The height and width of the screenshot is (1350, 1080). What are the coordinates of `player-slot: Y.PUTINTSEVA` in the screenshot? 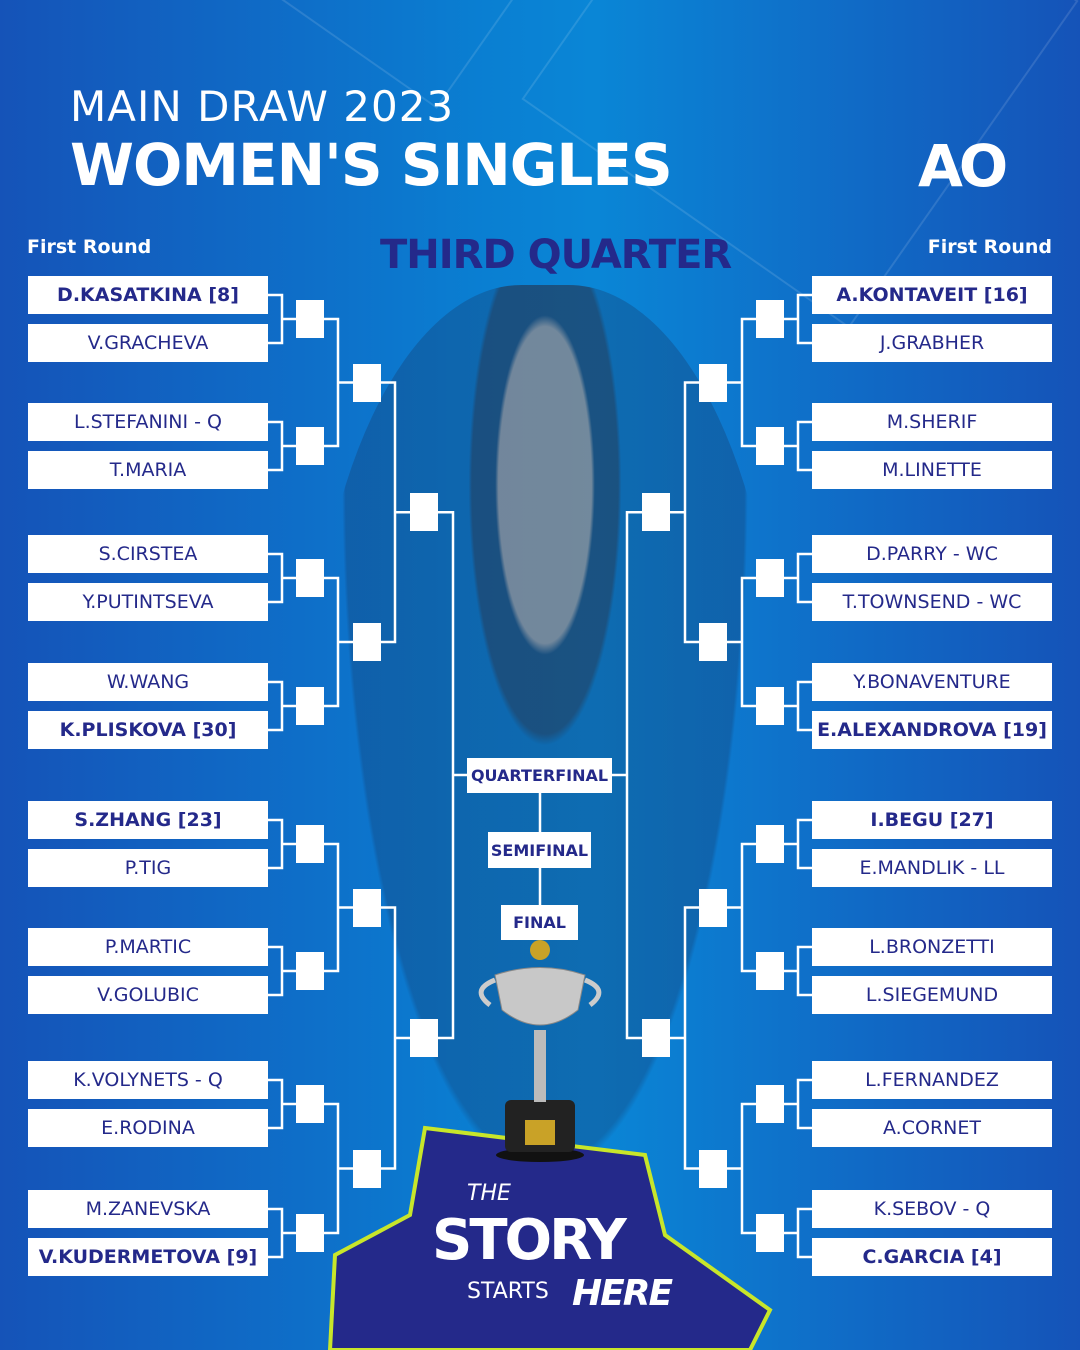 It's located at (148, 602).